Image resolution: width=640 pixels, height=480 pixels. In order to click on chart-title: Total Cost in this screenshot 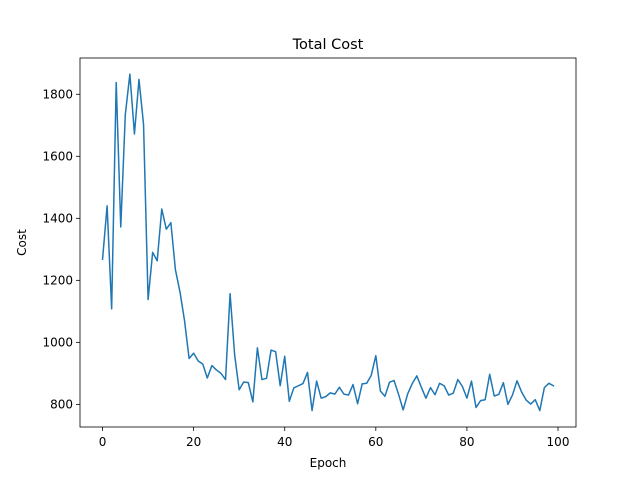, I will do `click(328, 45)`.